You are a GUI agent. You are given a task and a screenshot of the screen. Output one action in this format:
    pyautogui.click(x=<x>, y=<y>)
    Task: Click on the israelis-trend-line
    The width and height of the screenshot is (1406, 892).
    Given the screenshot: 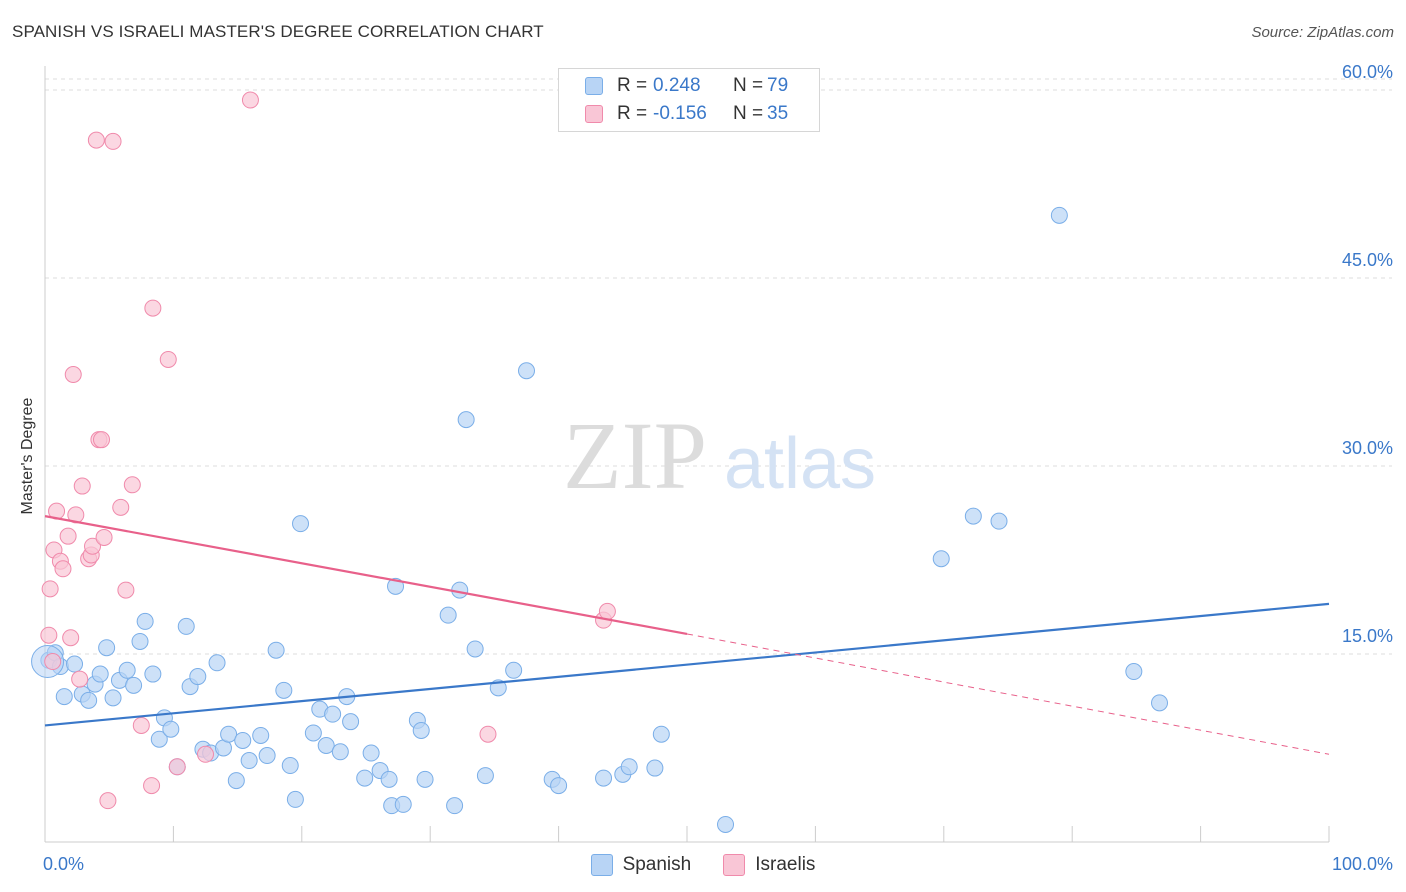 What is the action you would take?
    pyautogui.click(x=366, y=575)
    